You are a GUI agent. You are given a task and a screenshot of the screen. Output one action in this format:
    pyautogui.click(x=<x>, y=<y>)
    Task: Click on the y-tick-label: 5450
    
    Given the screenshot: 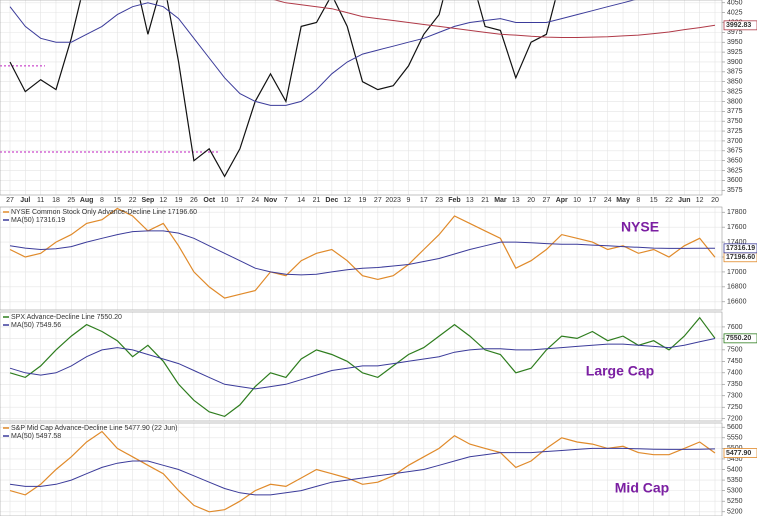 What is the action you would take?
    pyautogui.click(x=735, y=459)
    